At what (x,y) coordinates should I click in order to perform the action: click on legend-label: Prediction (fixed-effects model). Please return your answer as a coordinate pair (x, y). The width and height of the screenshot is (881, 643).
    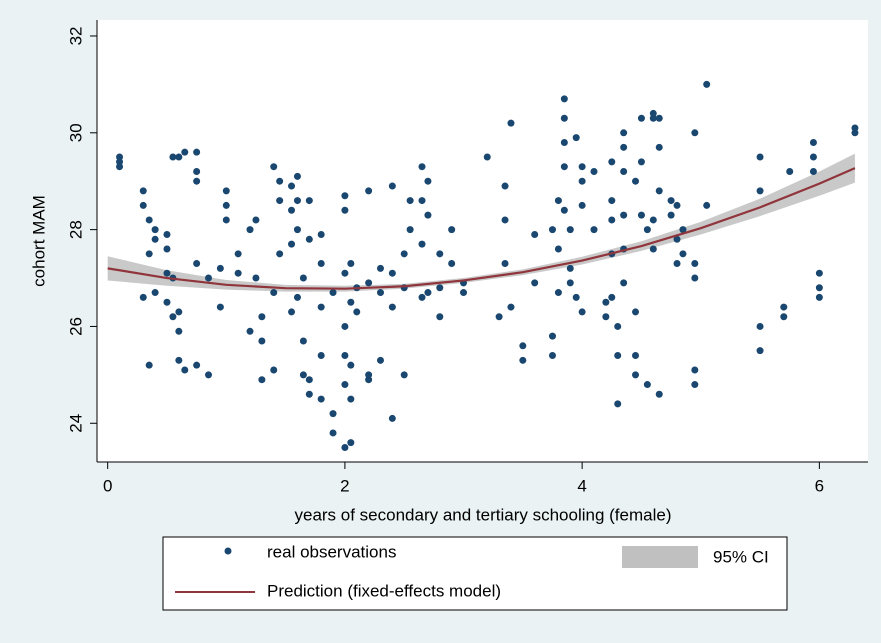
    Looking at the image, I should click on (384, 590).